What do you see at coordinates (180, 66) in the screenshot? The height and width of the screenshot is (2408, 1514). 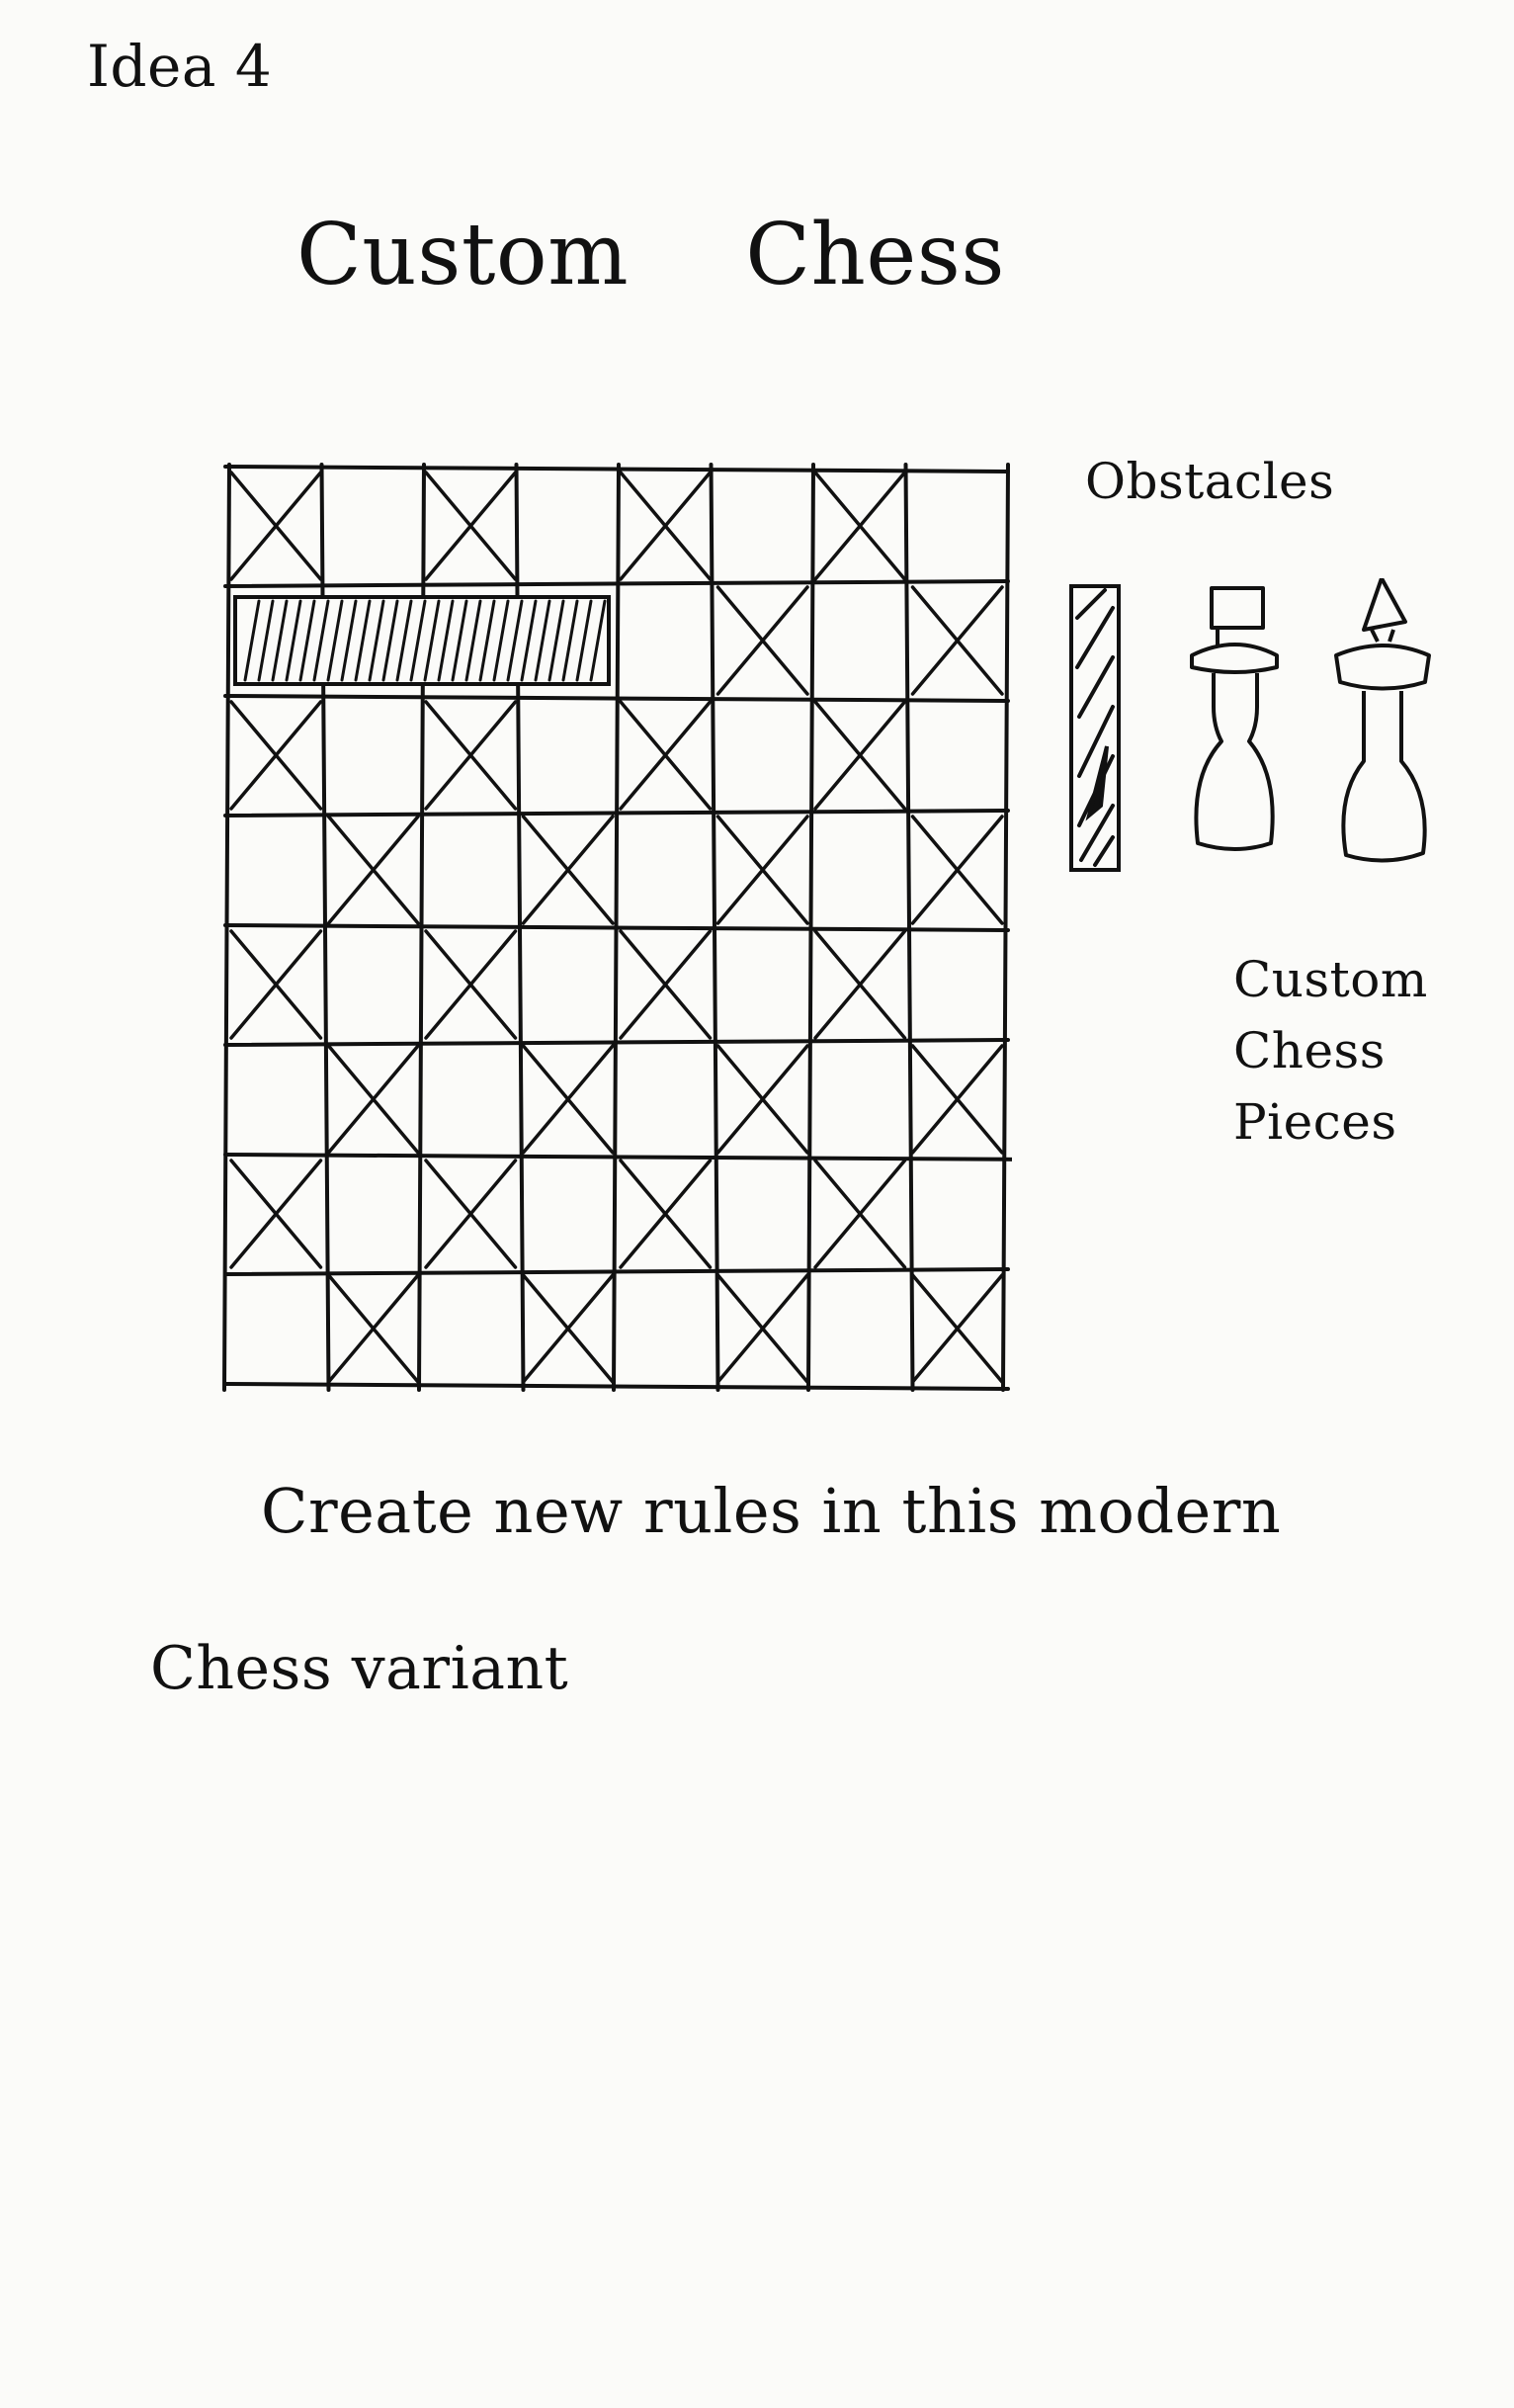 I see `idea-label: Idea 4` at bounding box center [180, 66].